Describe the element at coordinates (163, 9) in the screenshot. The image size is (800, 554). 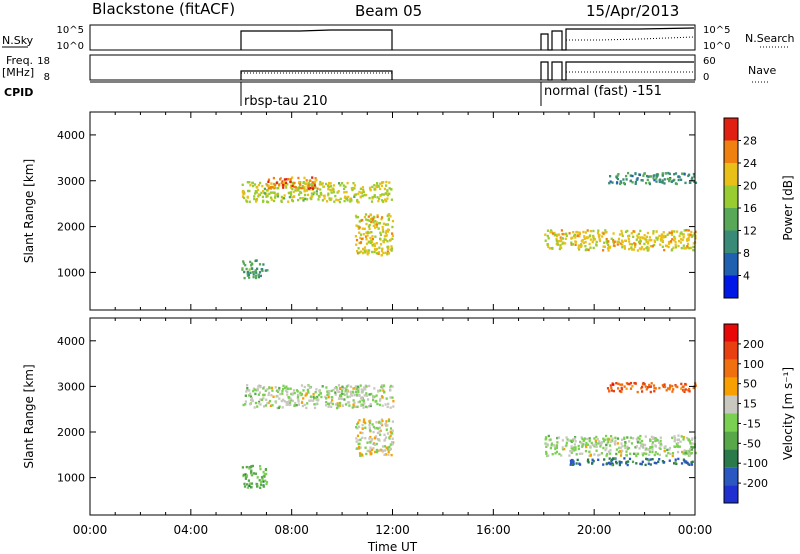
I see `station-title: Blackstone (fitACF)` at that location.